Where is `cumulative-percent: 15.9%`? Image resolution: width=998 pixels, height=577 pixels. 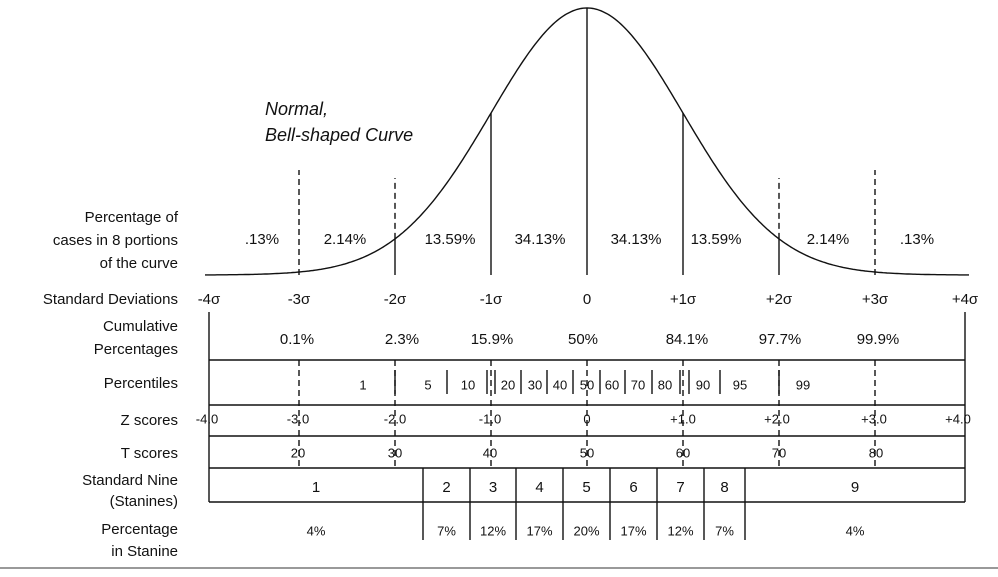
cumulative-percent: 15.9% is located at coordinates (492, 339).